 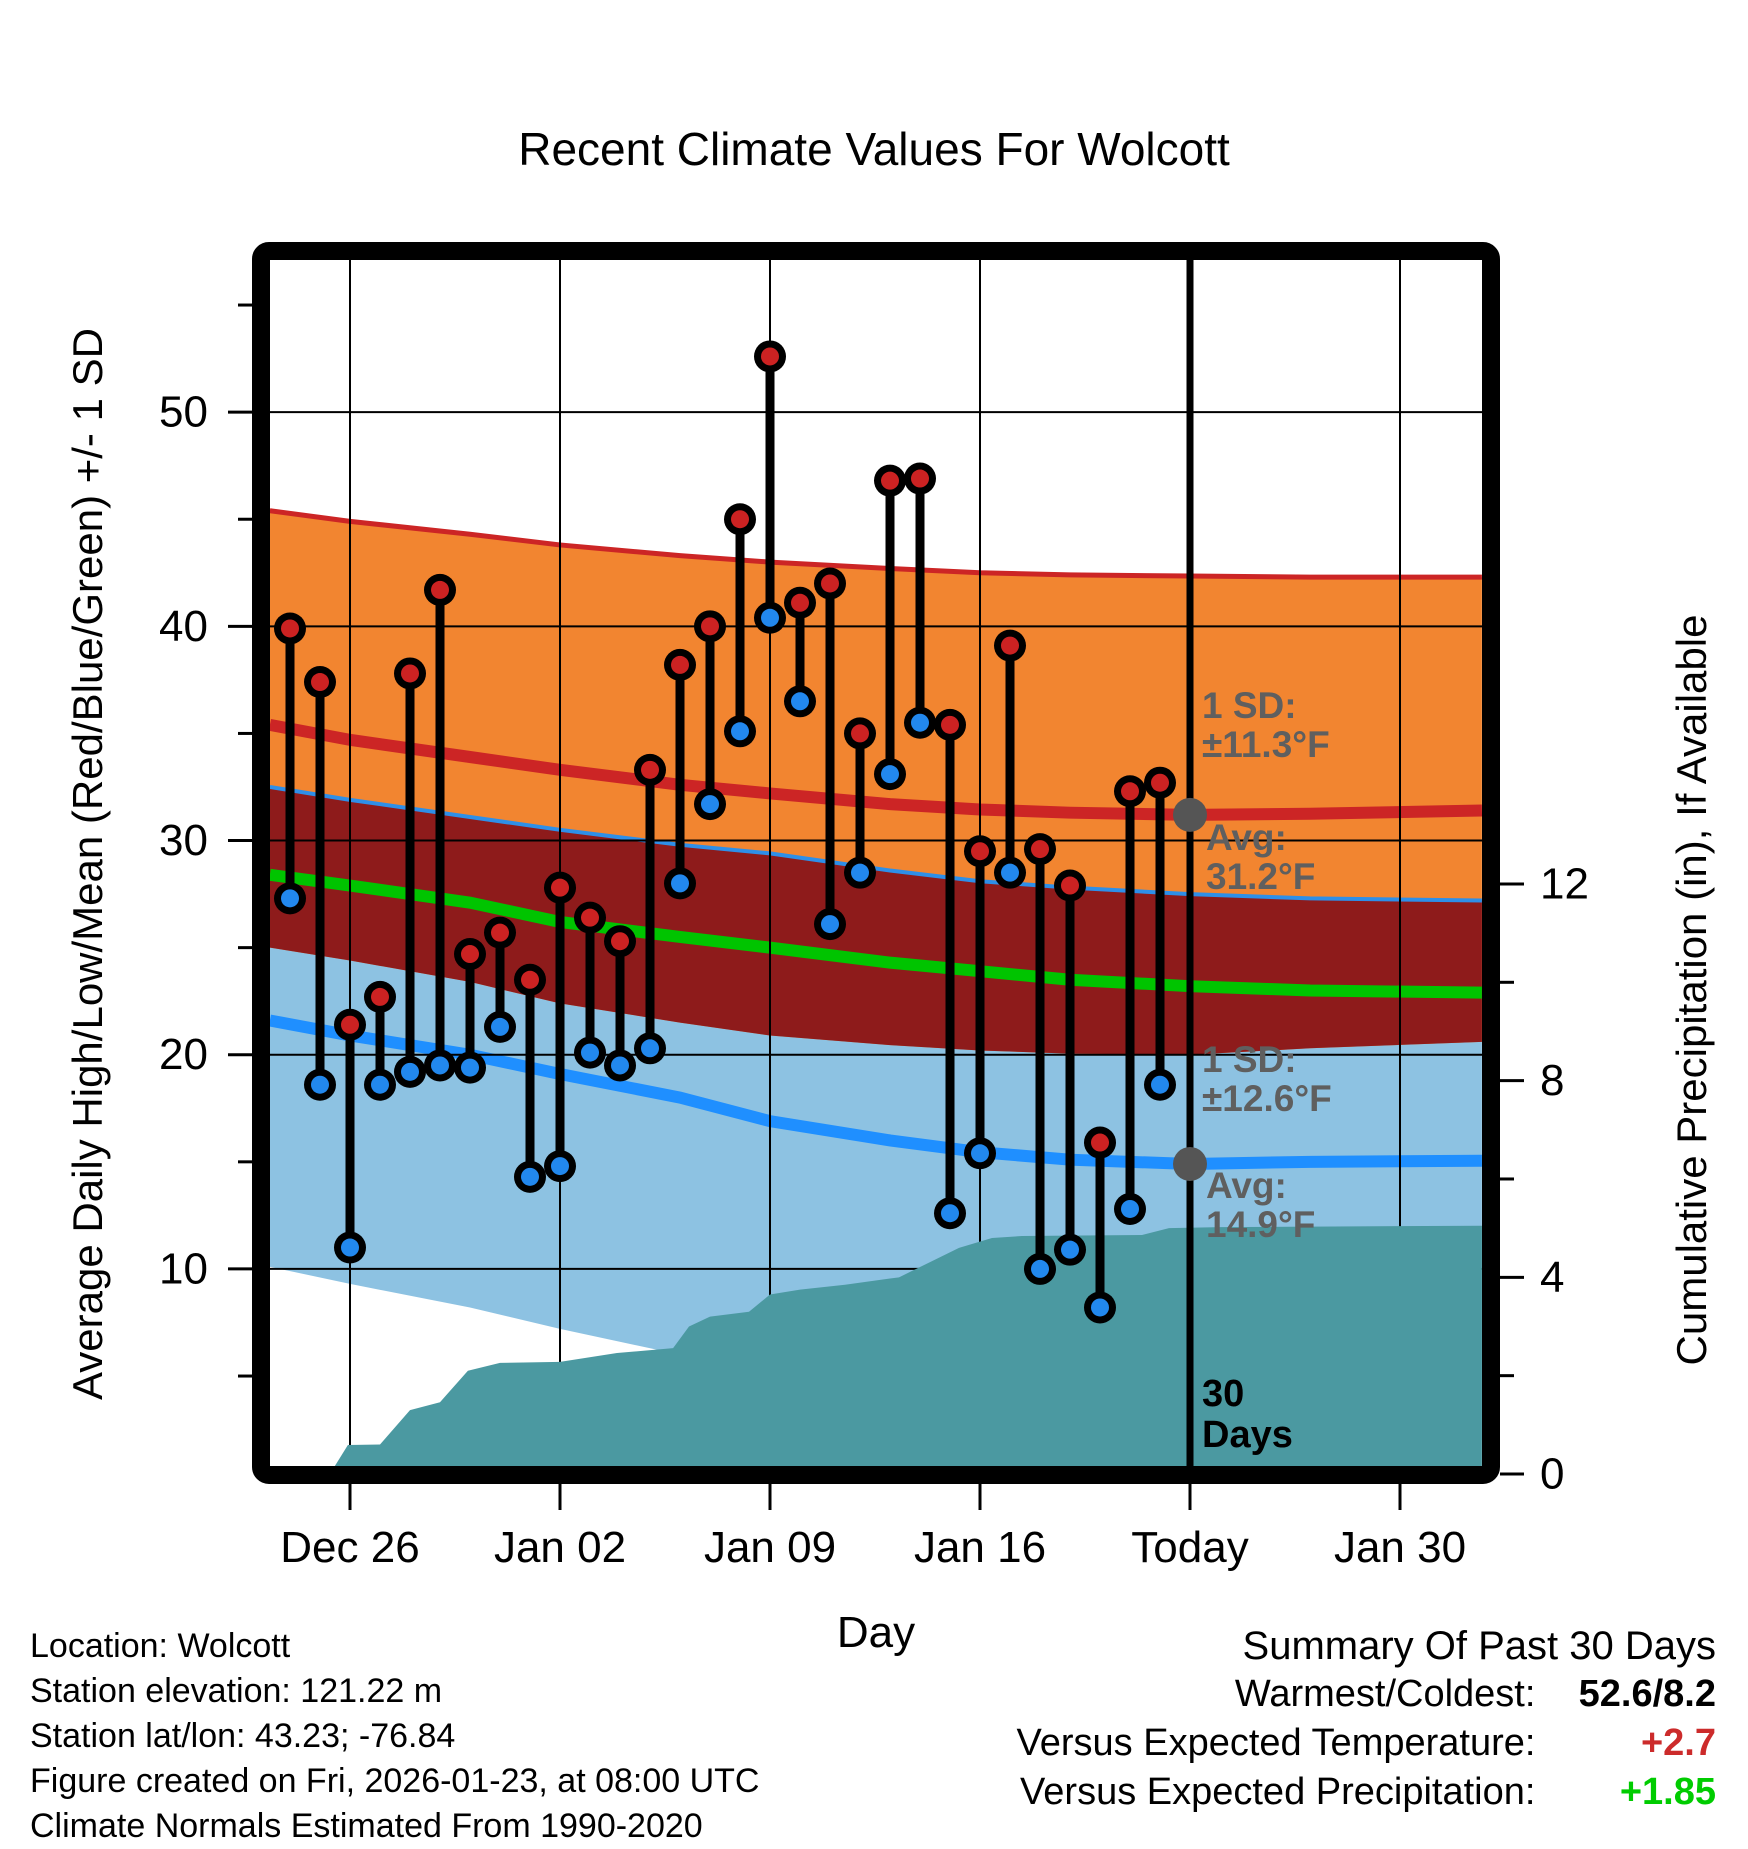 I want to click on right-tick-label: 8, so click(x=1552, y=1080).